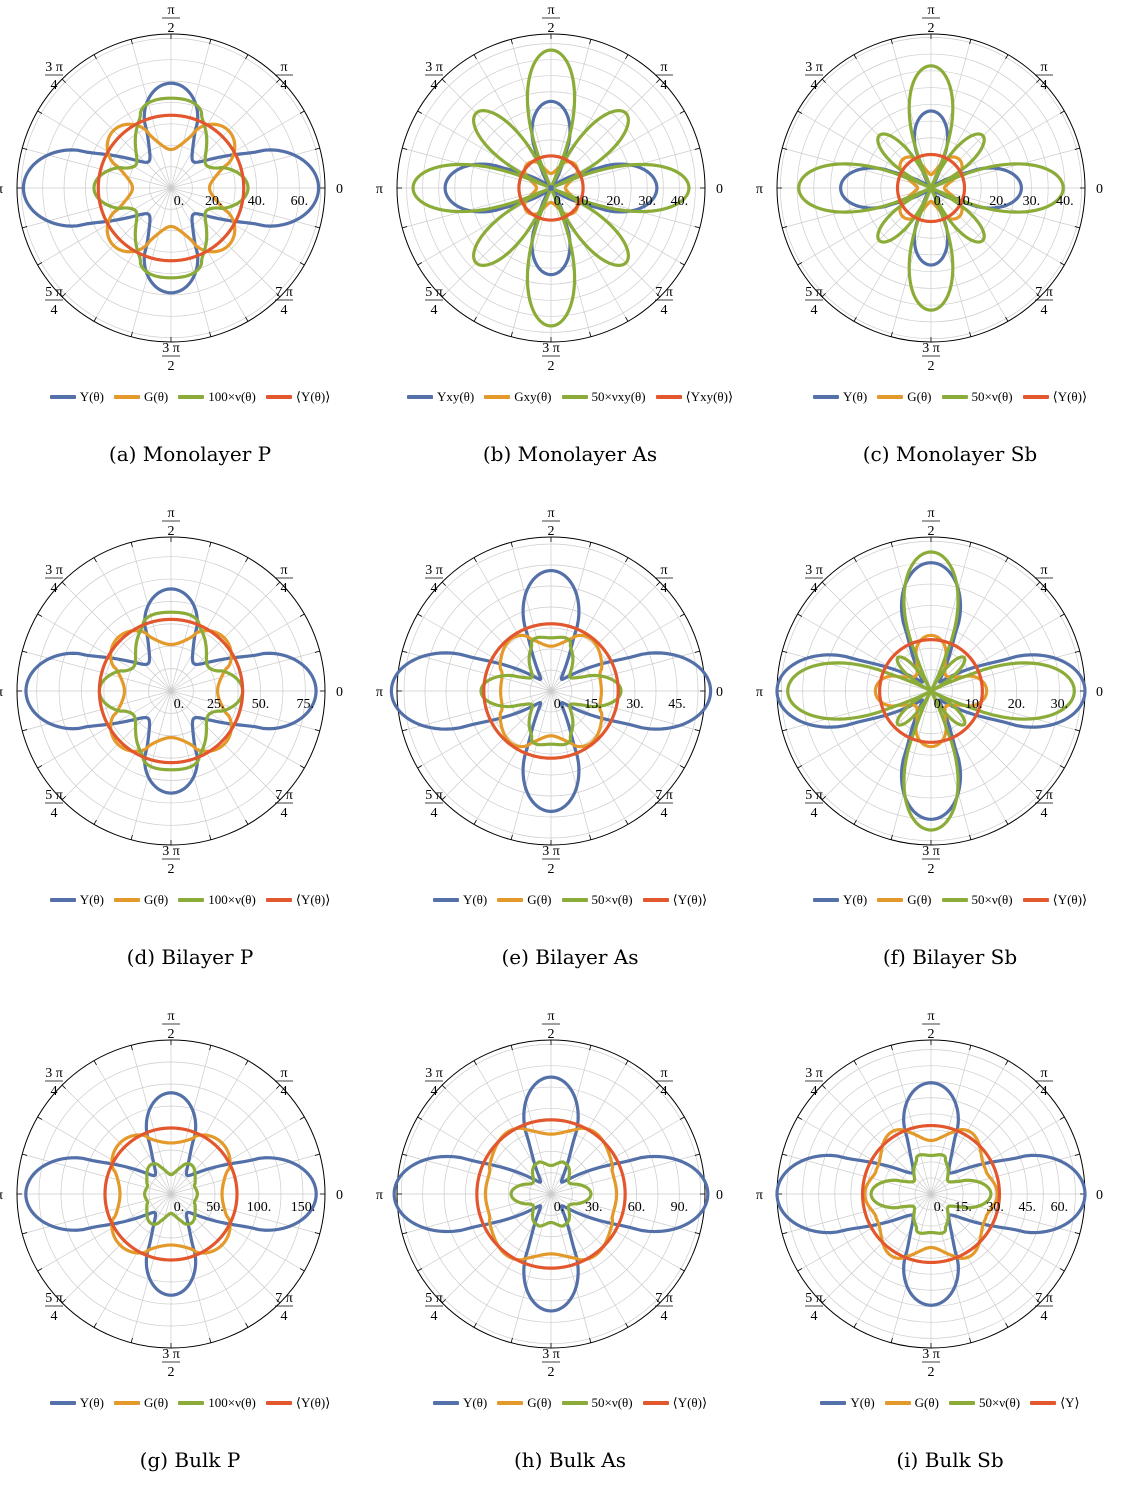  I want to click on legend-item: G(θ), so click(904, 900).